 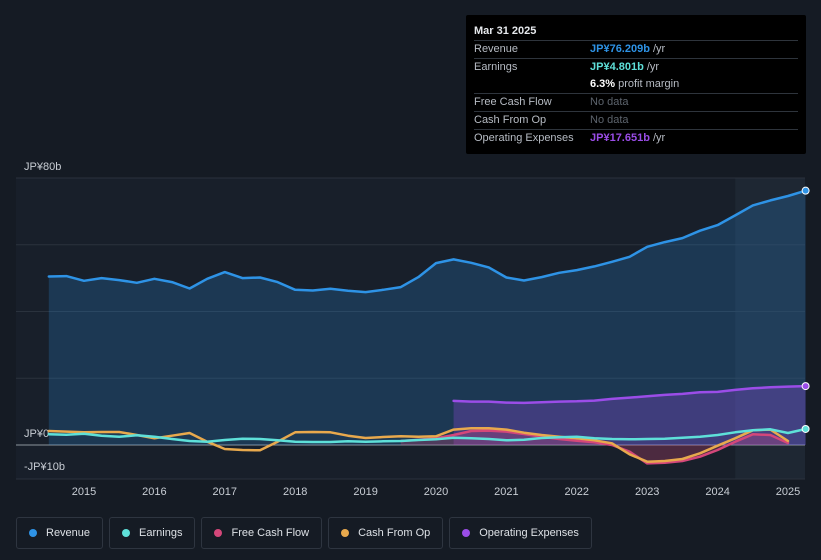 I want to click on operating-expenses-area, so click(x=629, y=415).